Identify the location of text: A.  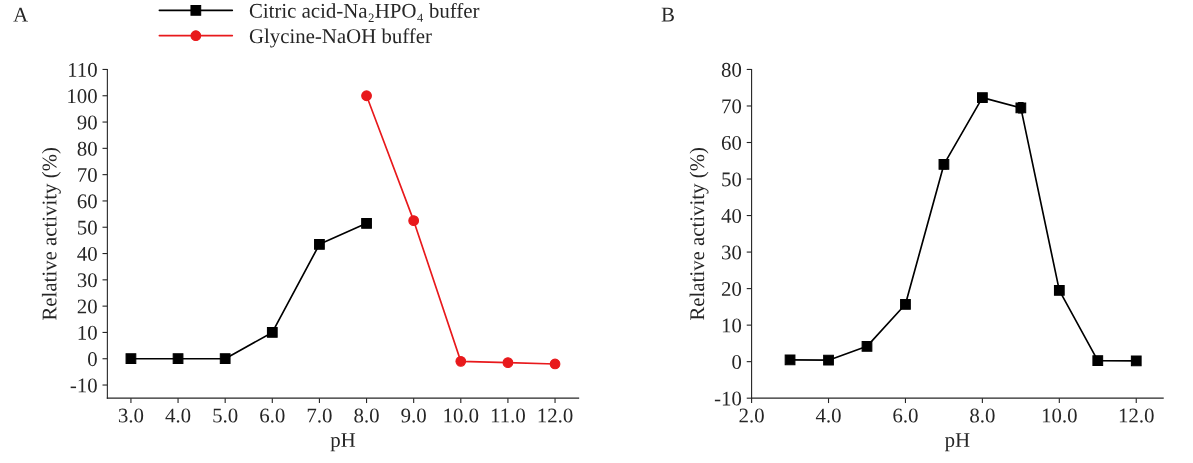
(21, 14).